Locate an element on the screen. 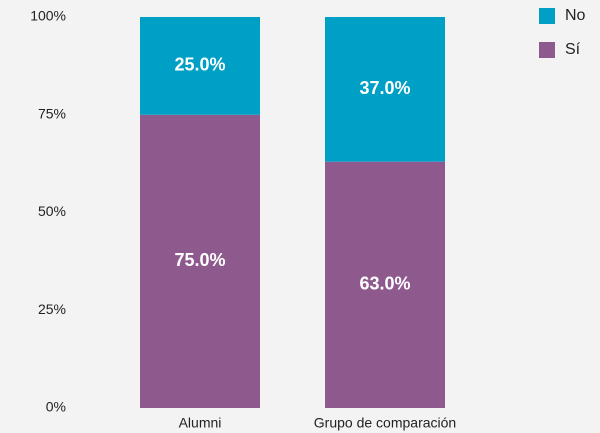  legend-label: No is located at coordinates (575, 15).